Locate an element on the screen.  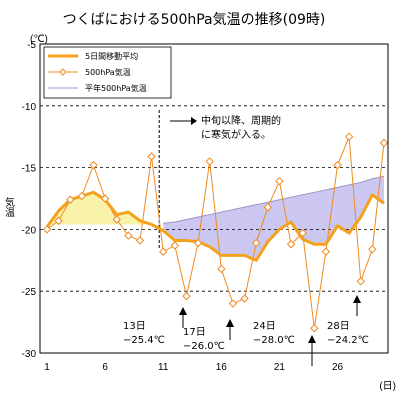
legend: 5日間移動平均 500hPa気温 平年500hPa気温 is located at coordinates (107, 72).